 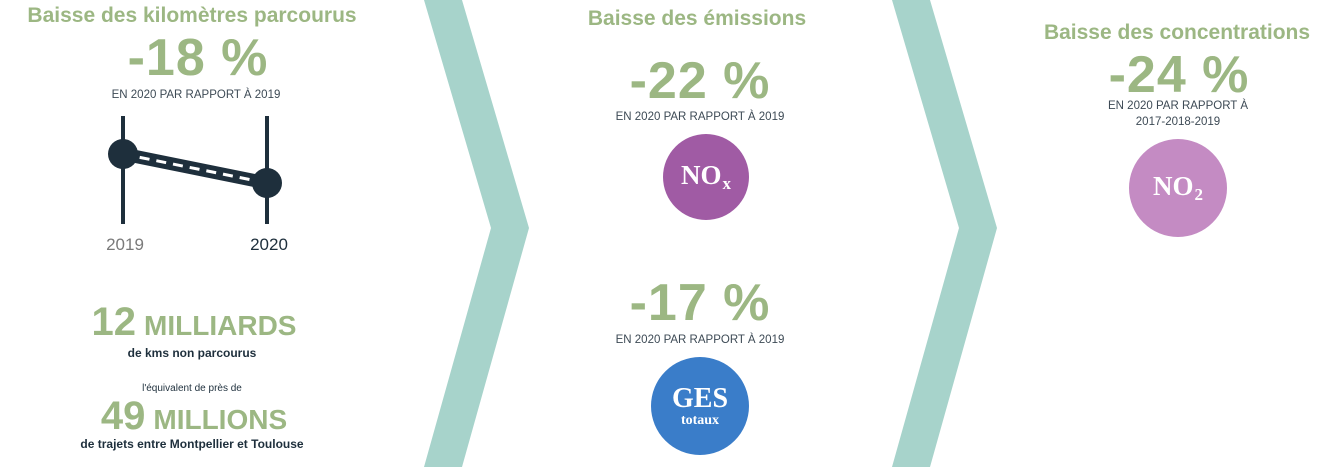 What do you see at coordinates (701, 175) in the screenshot?
I see `nox-badge-text: NO` at bounding box center [701, 175].